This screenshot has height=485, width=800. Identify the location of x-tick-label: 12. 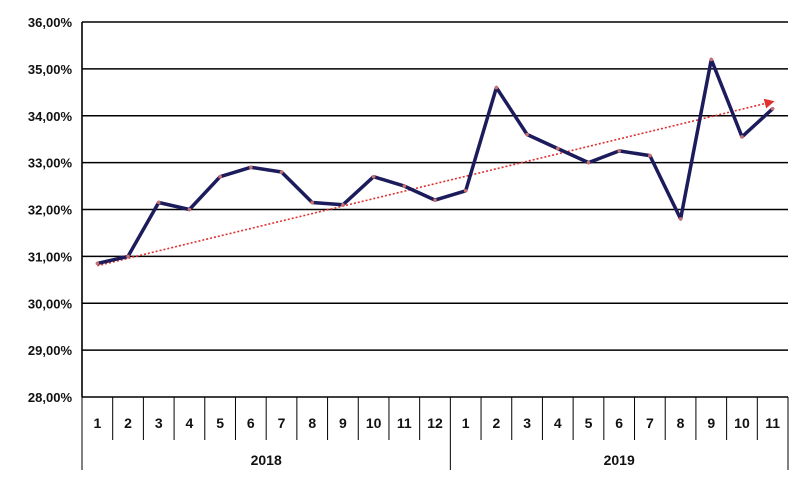
(435, 423).